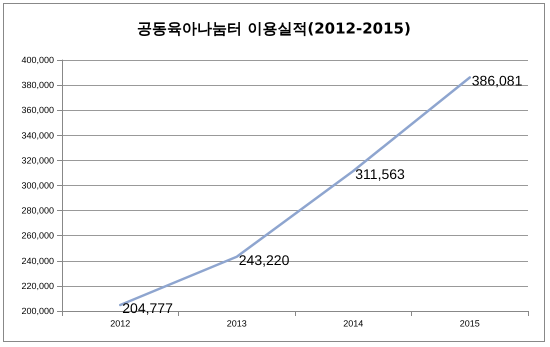 This screenshot has width=550, height=347. I want to click on y-tick-label: 340,000, so click(37, 135).